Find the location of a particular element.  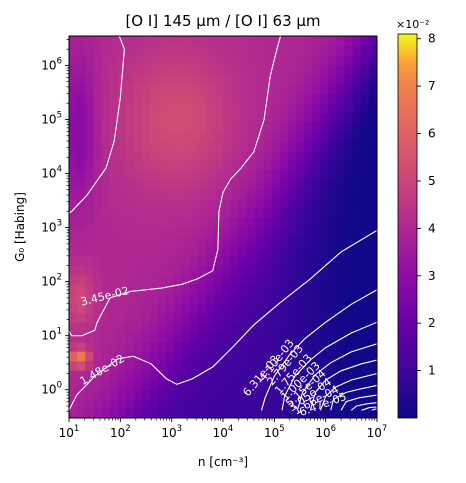

contour-5.15e-04 is located at coordinates (353, 397).